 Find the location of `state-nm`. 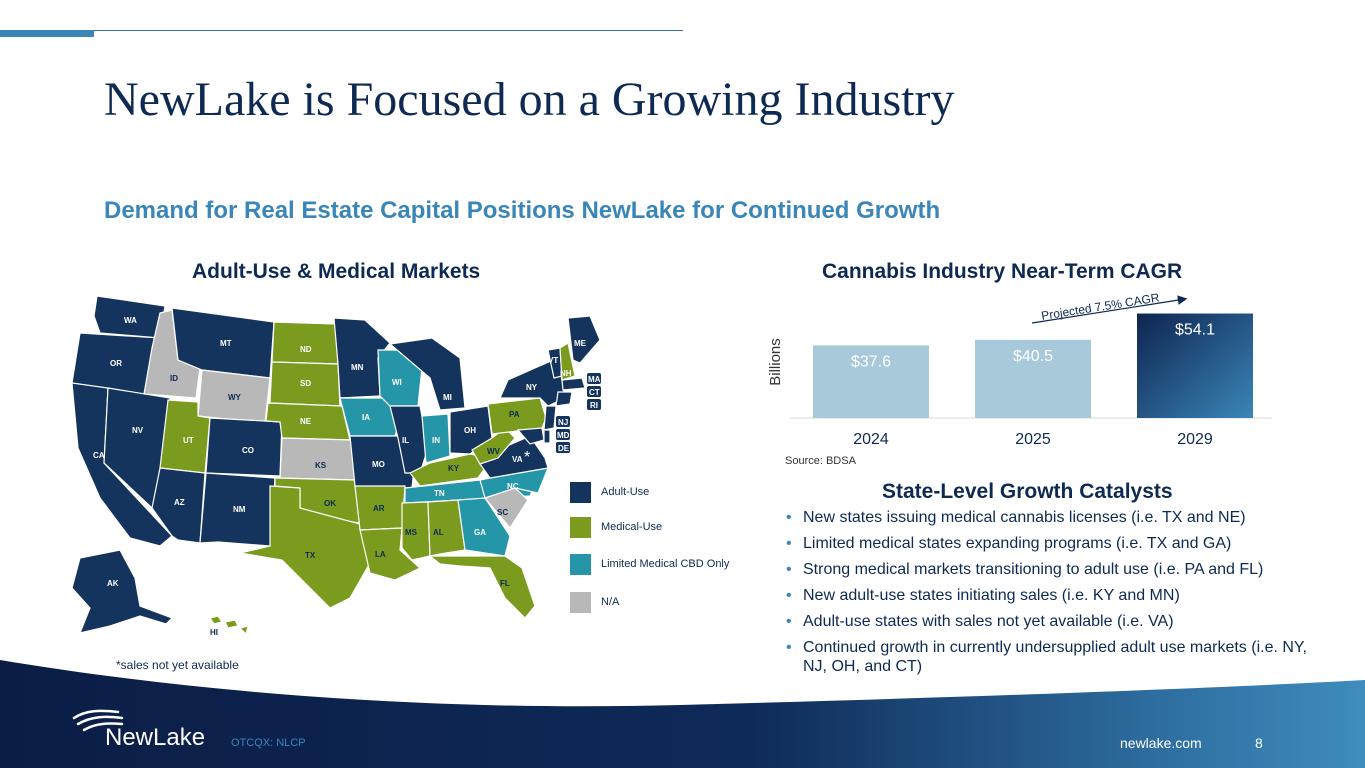

state-nm is located at coordinates (237, 509).